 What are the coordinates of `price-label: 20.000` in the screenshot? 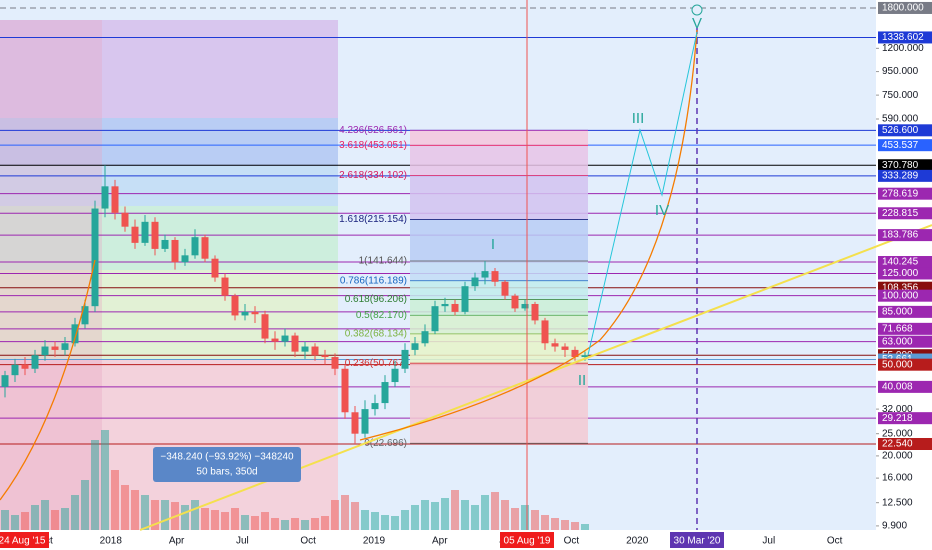 It's located at (897, 456).